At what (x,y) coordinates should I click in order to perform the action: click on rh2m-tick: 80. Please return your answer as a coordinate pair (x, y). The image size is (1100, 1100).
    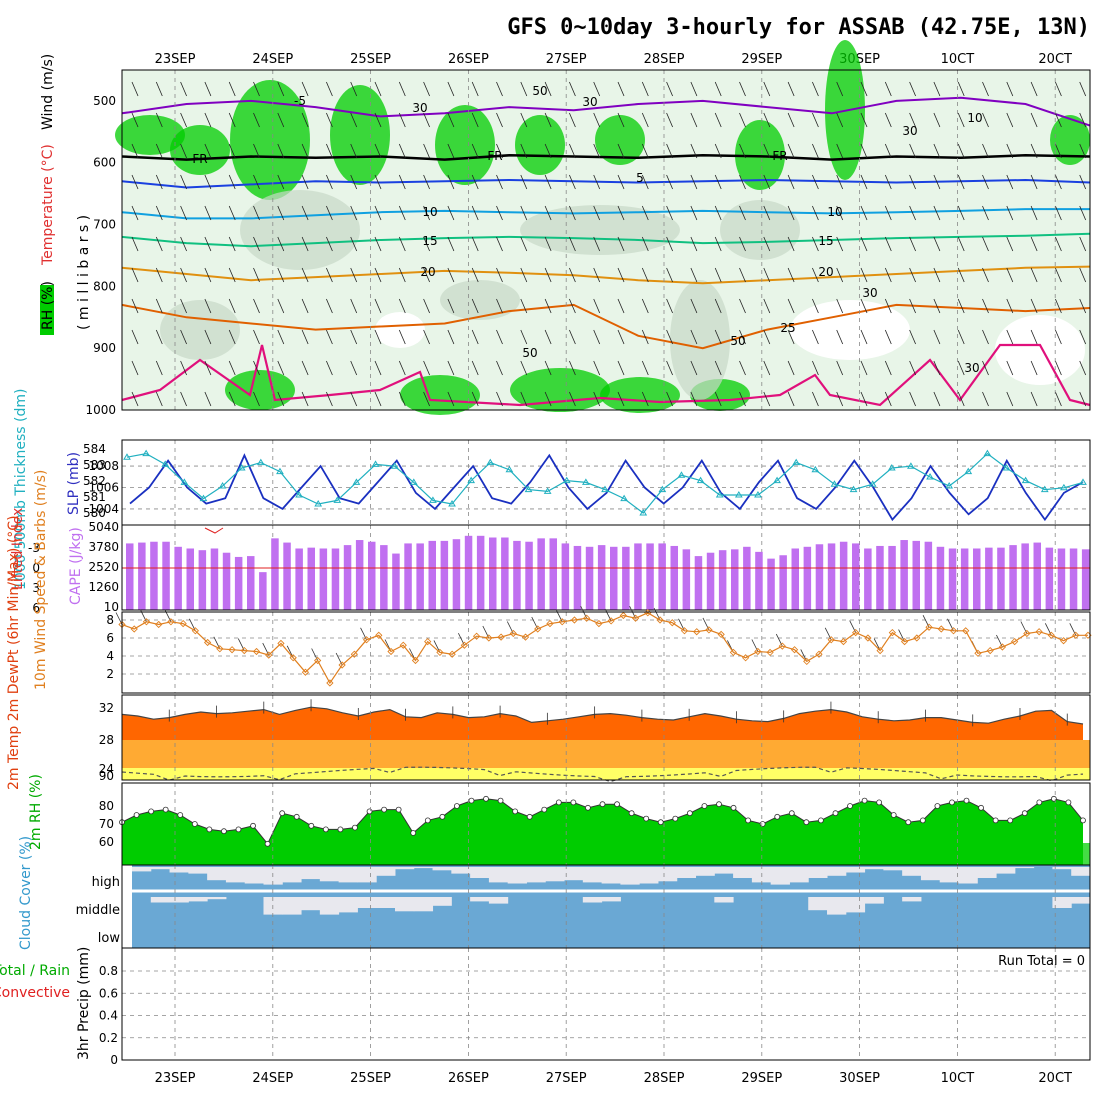
    Looking at the image, I should click on (106, 806).